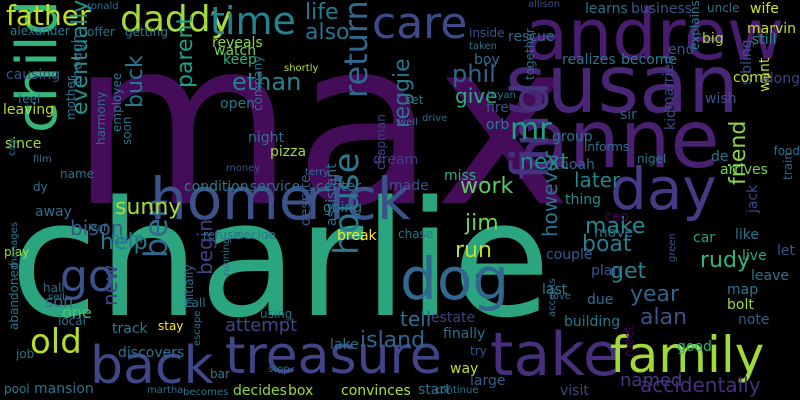 This screenshot has width=800, height=400. What do you see at coordinates (14, 296) in the screenshot?
I see `word-abandoned: abandoned` at bounding box center [14, 296].